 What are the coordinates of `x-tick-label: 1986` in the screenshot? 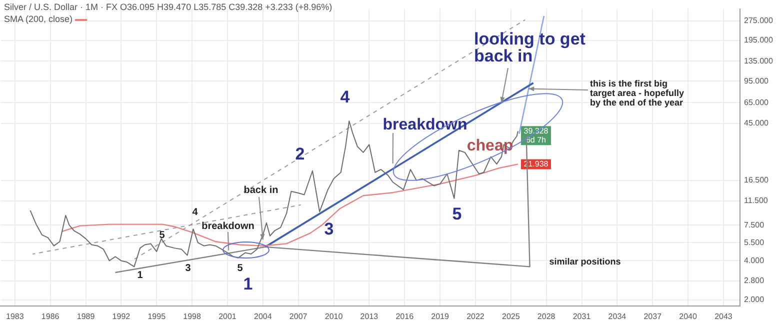 It's located at (50, 317).